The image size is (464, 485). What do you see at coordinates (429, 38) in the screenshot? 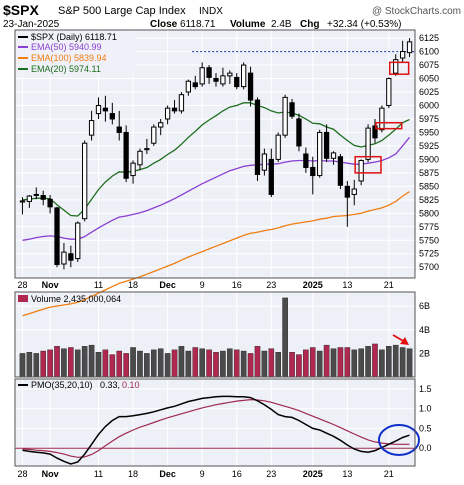
I see `price-tick-label: 6125` at bounding box center [429, 38].